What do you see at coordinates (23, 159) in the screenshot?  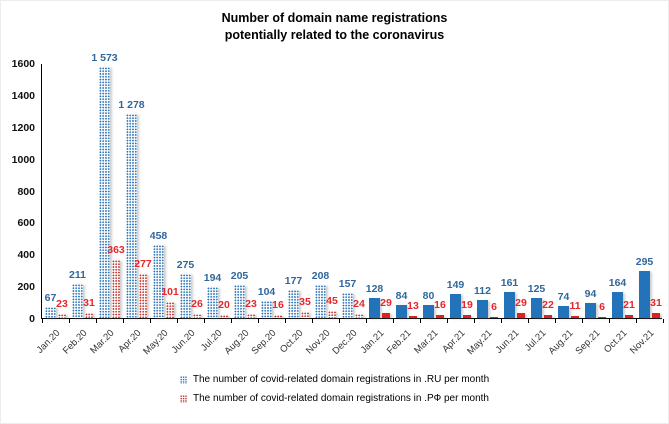 I see `y-axis-tick-label: 1000` at bounding box center [23, 159].